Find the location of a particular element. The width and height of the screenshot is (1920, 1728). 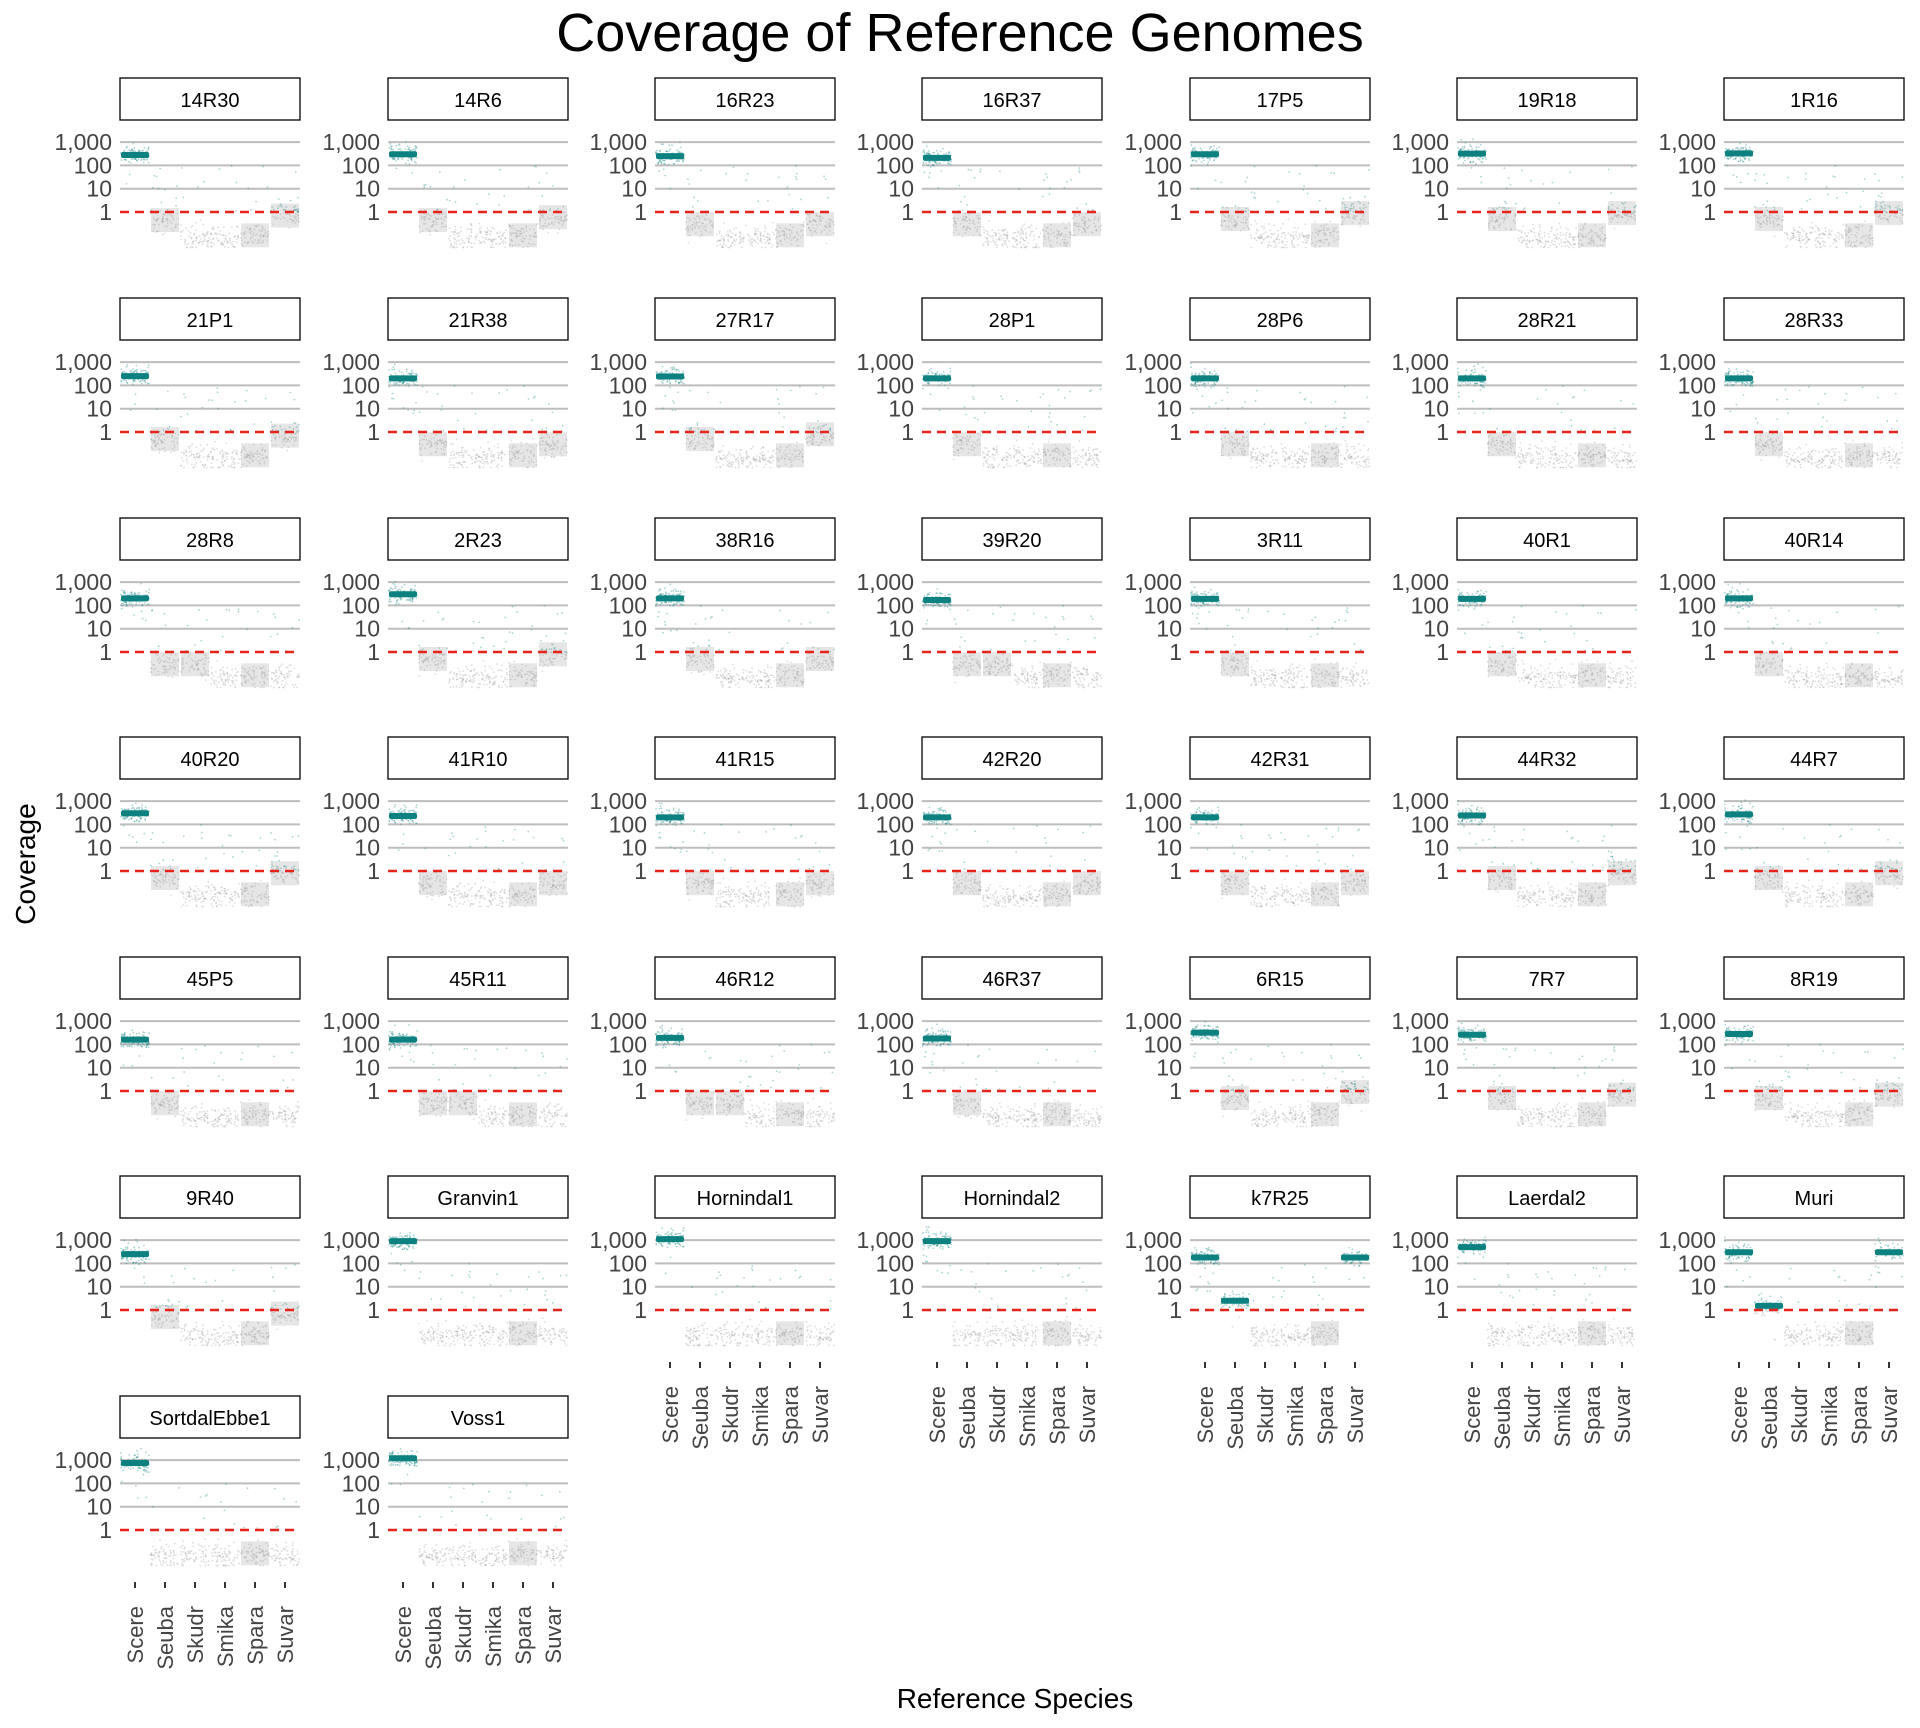

facet-strip-label: 16R37 is located at coordinates (1012, 101).